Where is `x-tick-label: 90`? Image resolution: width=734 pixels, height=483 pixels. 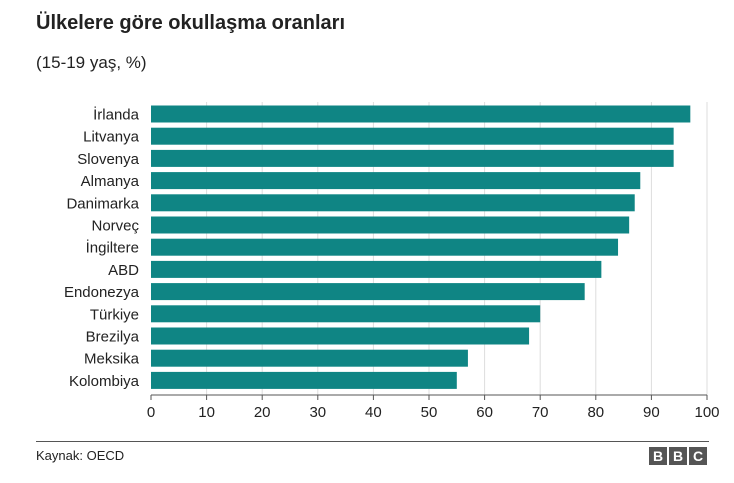 x-tick-label: 90 is located at coordinates (651, 412).